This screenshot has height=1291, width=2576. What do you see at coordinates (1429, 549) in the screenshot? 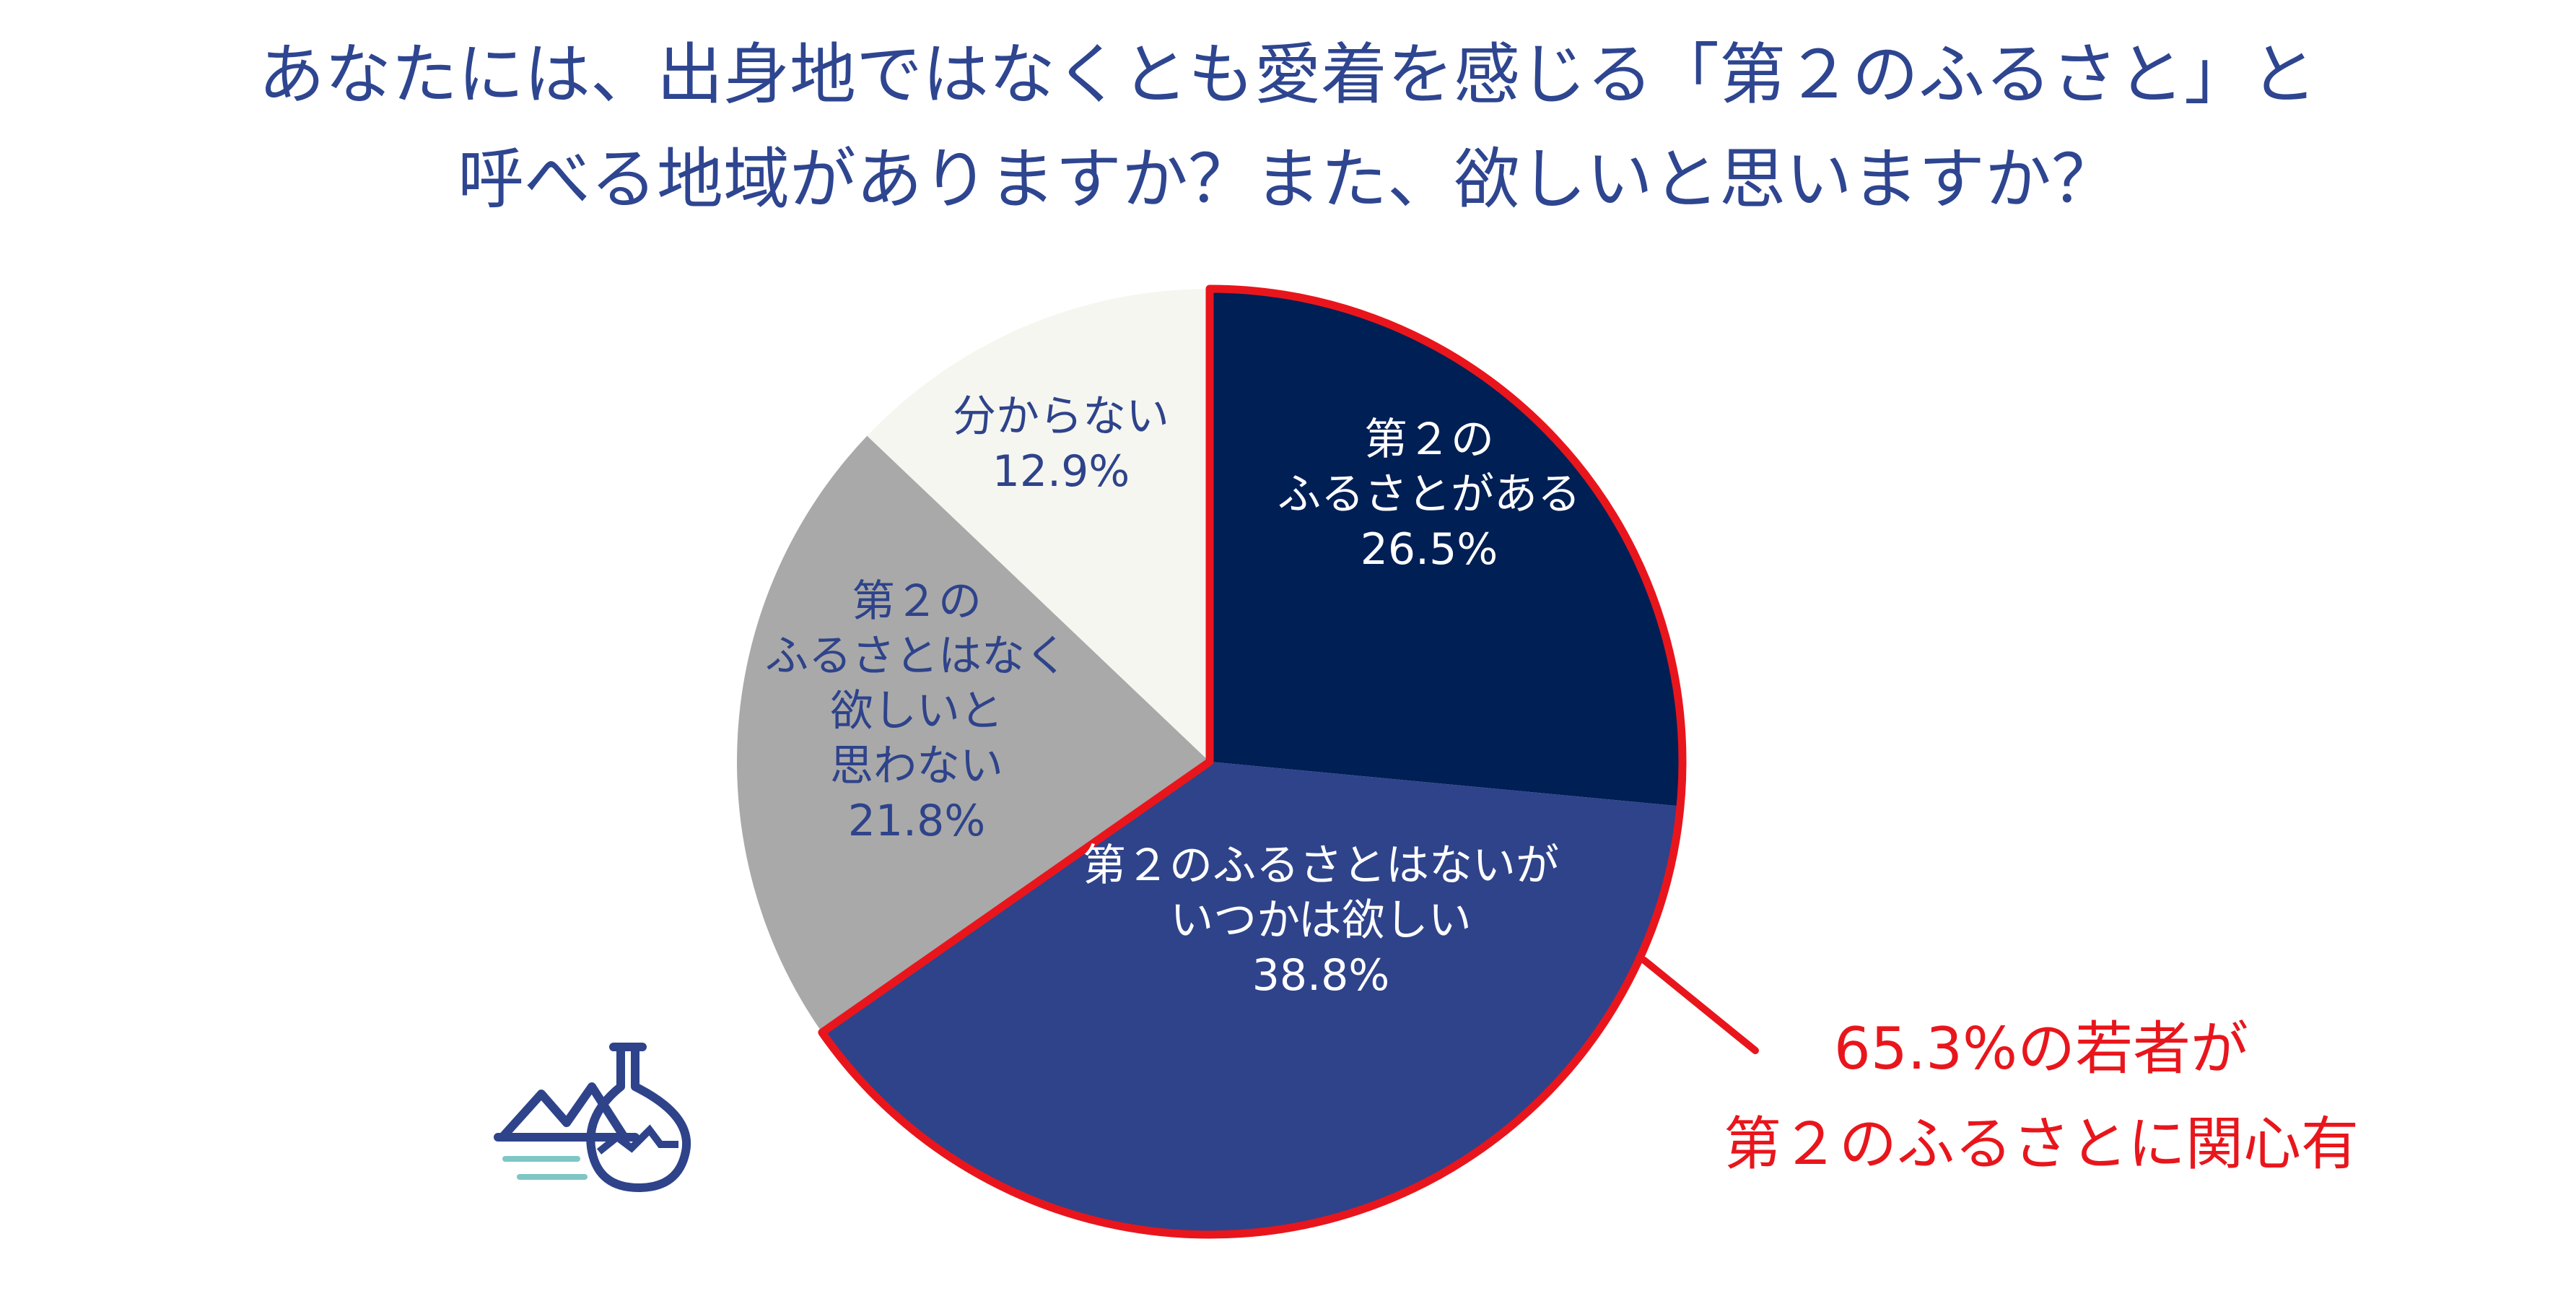
I see `slice-1-value-label: 26.5%` at bounding box center [1429, 549].